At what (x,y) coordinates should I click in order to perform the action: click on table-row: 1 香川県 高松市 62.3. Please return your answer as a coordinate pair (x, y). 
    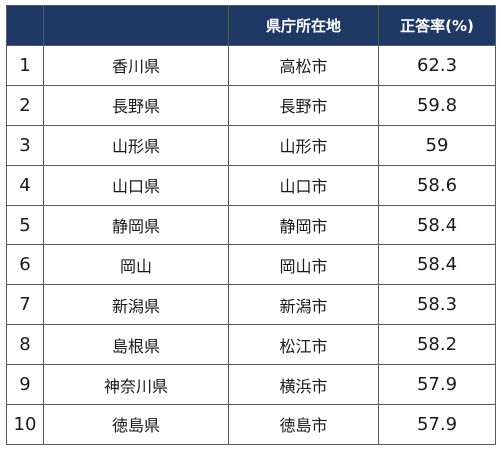
    Looking at the image, I should click on (251, 65).